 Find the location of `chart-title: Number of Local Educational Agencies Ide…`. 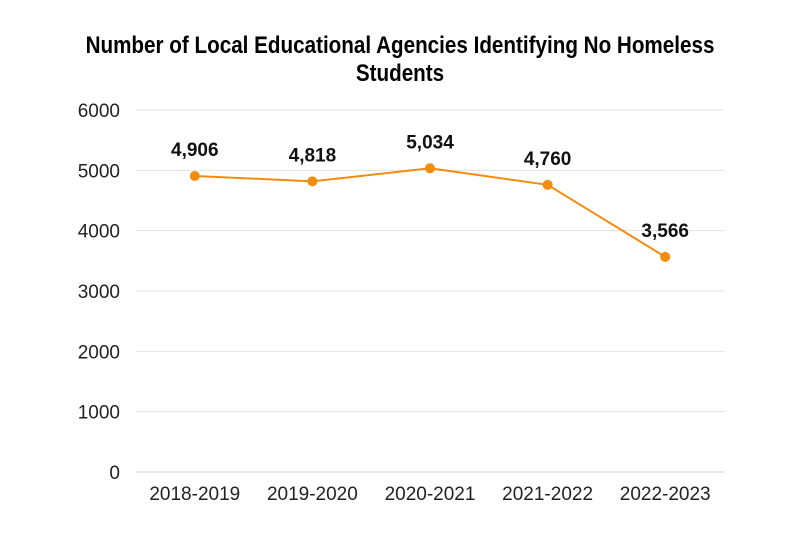

chart-title: Number of Local Educational Agencies Ide… is located at coordinates (400, 59).